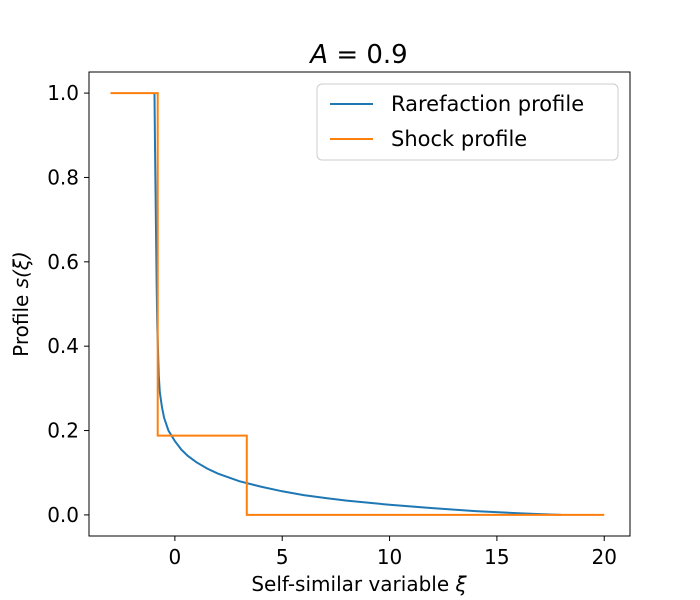  Describe the element at coordinates (175, 557) in the screenshot. I see `x-tick-label: 0` at that location.